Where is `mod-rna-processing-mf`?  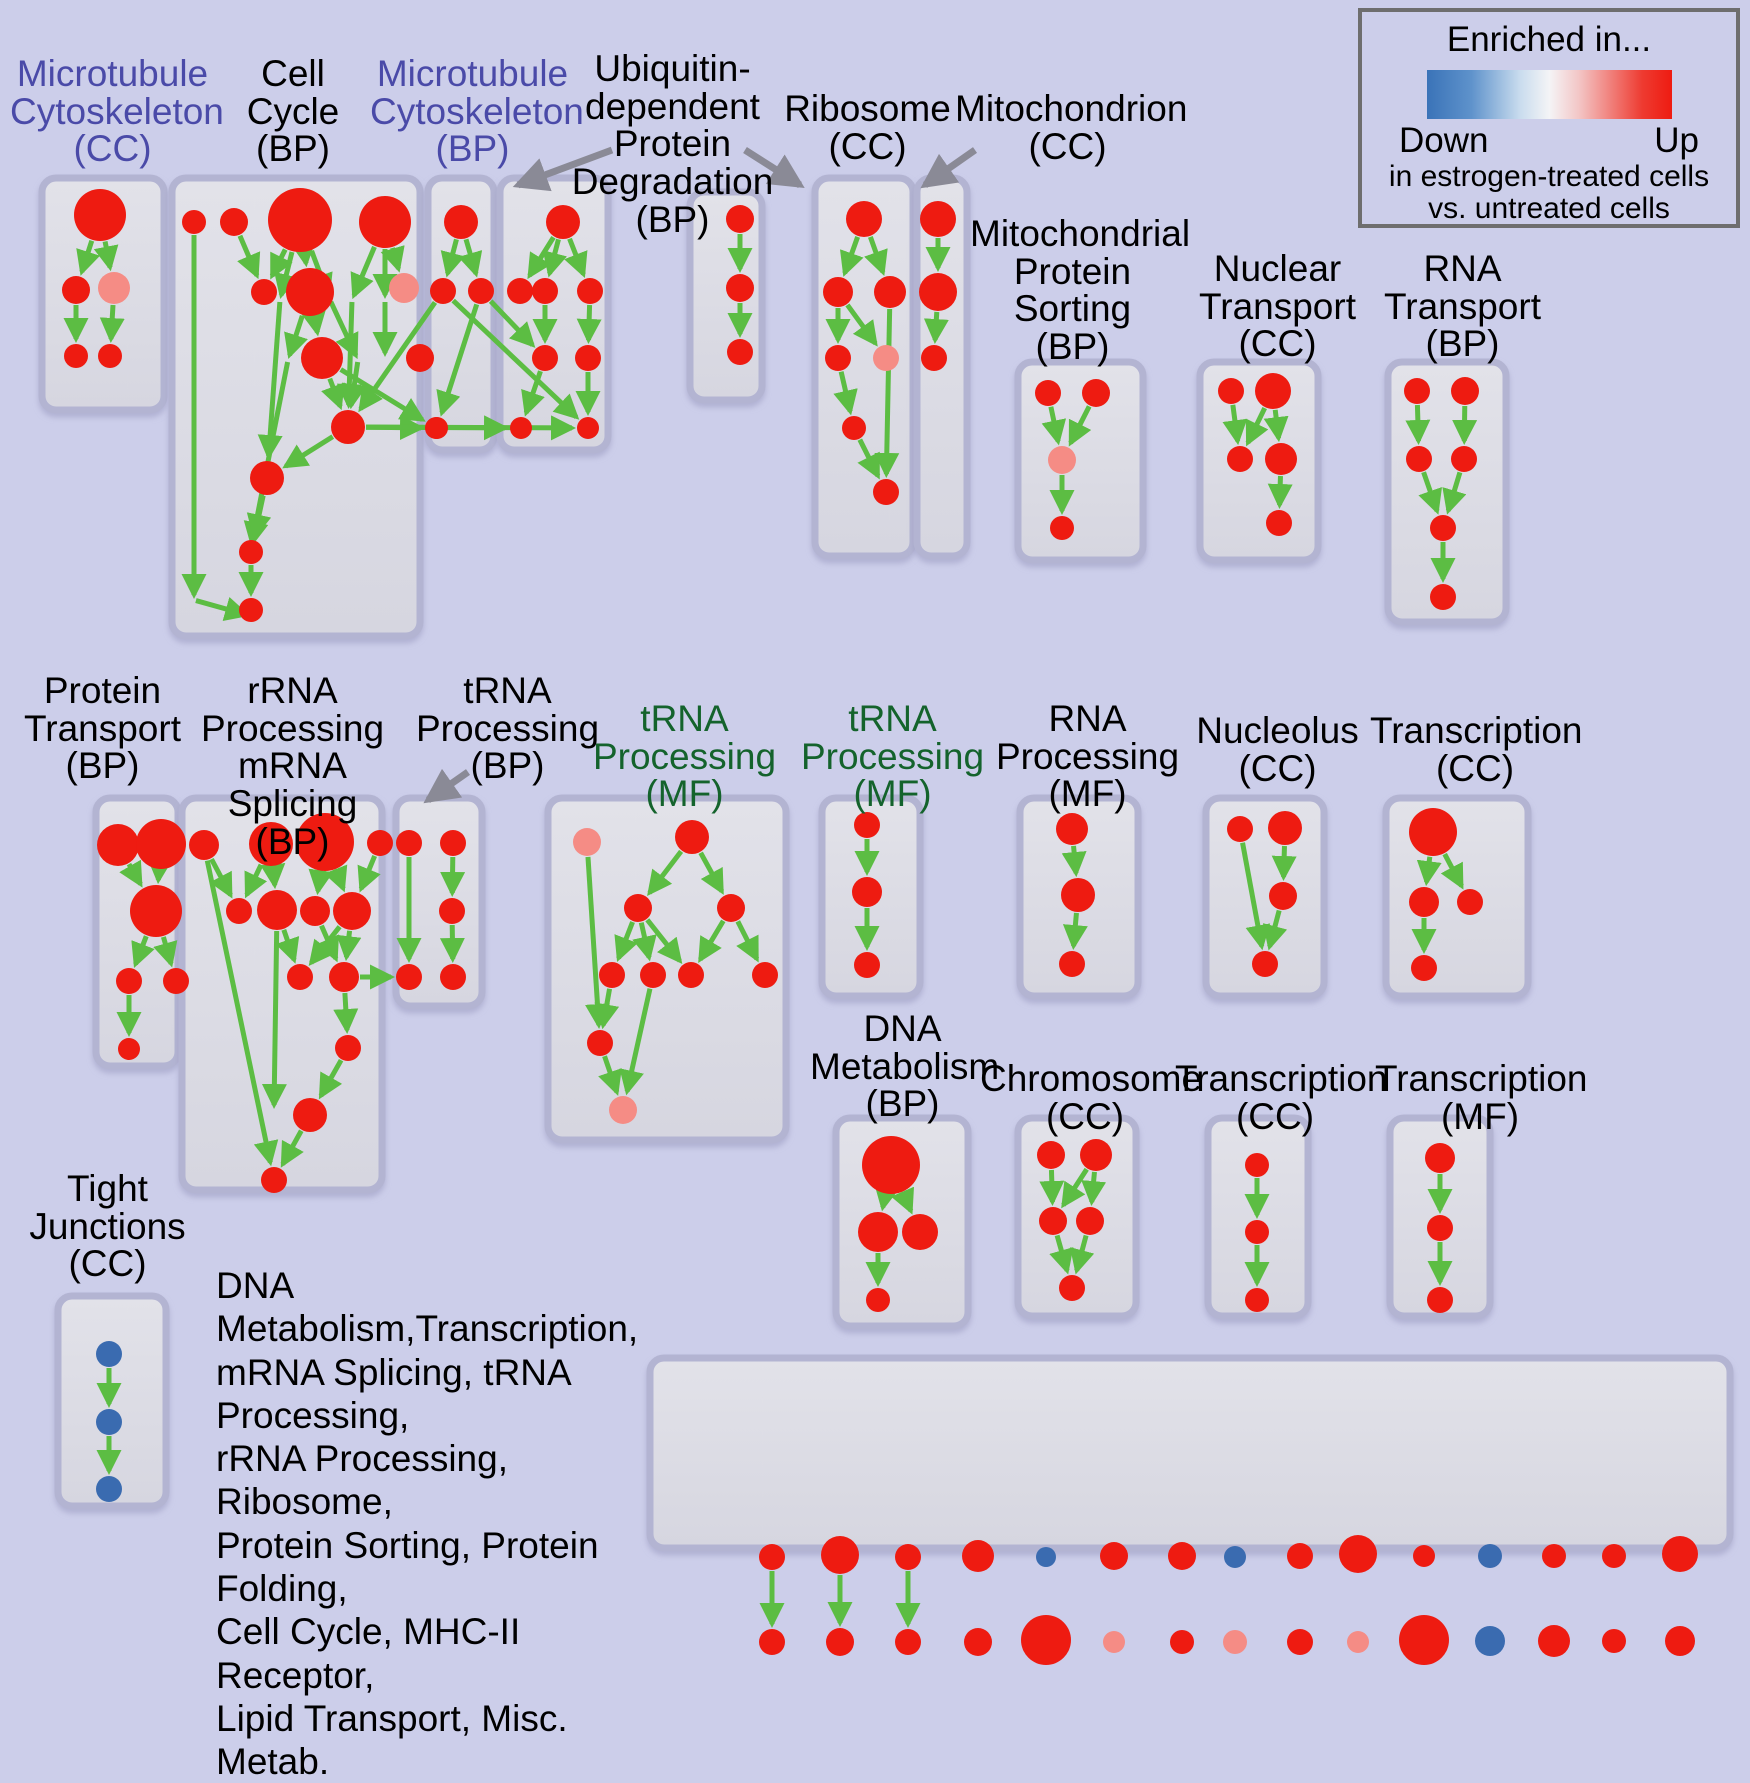 mod-rna-processing-mf is located at coordinates (1079, 897).